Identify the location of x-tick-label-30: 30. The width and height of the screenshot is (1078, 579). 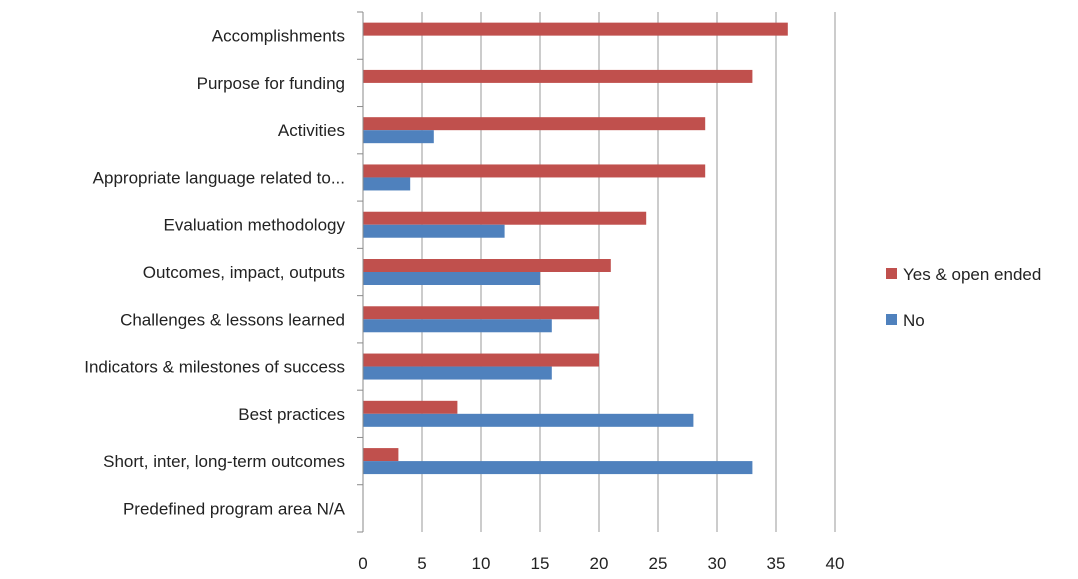
(717, 563).